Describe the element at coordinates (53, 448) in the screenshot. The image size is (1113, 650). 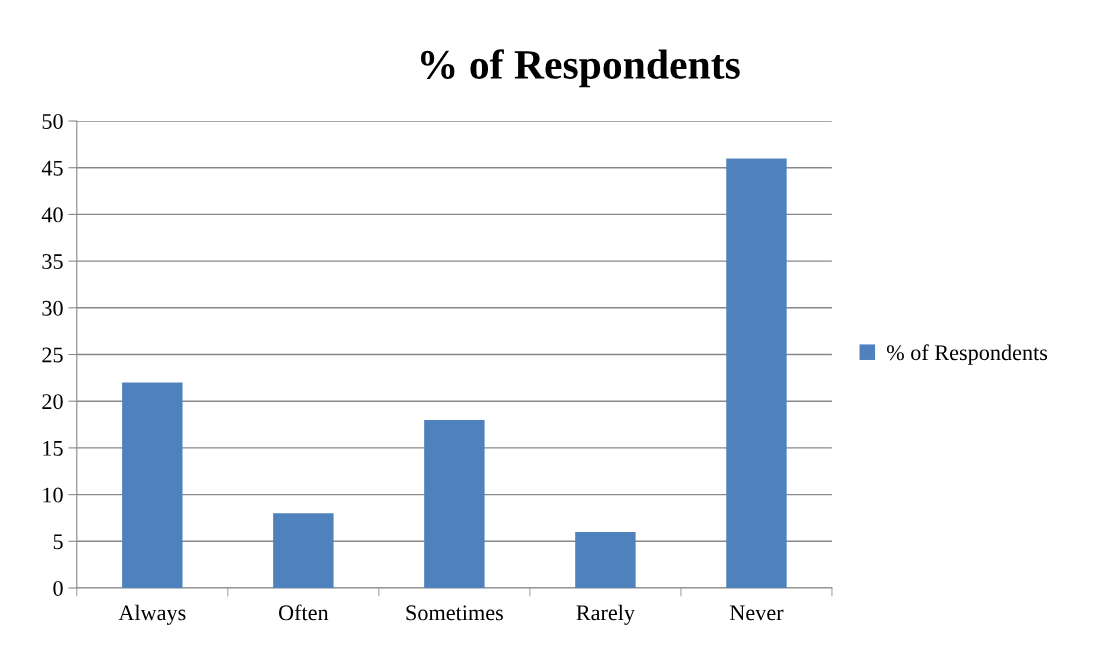
I see `y-tick-label: 15` at that location.